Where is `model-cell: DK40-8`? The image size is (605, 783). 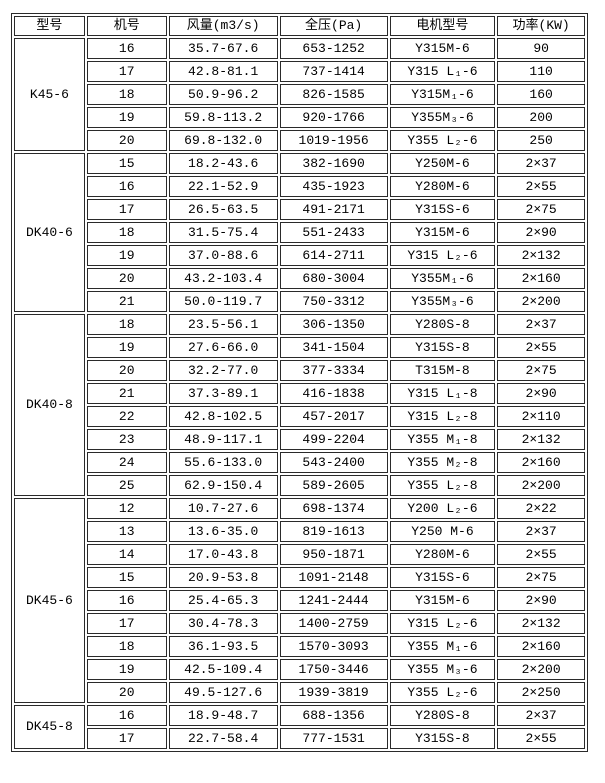
model-cell: DK40-8 is located at coordinates (49, 405).